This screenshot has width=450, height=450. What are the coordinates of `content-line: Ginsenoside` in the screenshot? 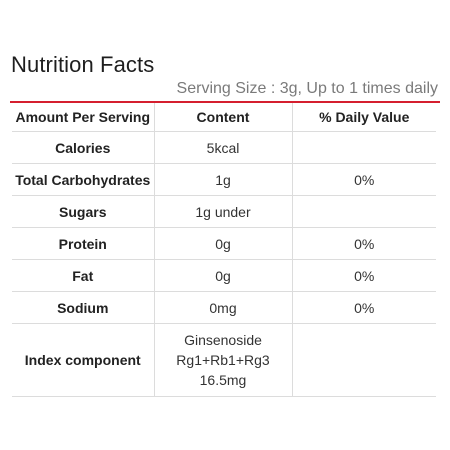 It's located at (223, 340).